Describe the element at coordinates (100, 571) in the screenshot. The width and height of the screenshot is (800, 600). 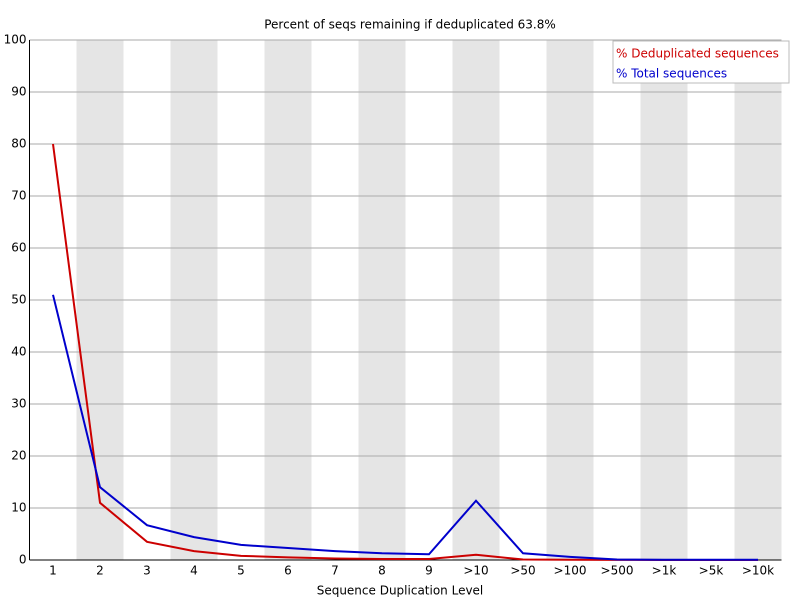
I see `x-tick-label: 2` at that location.